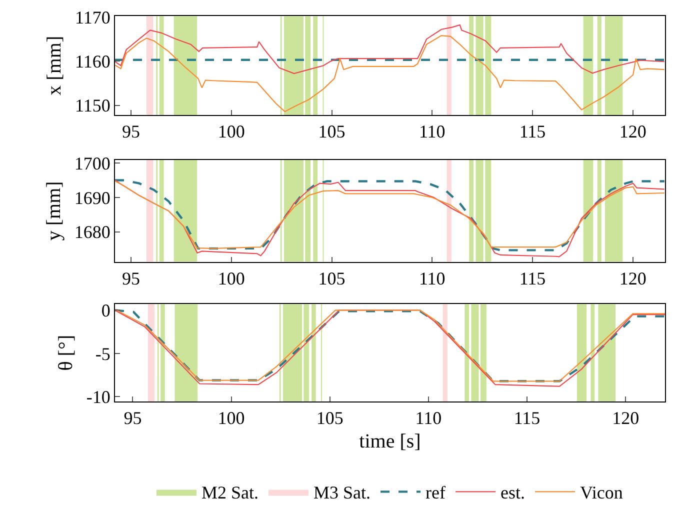  I want to click on legend-label: Vicon, so click(601, 492).